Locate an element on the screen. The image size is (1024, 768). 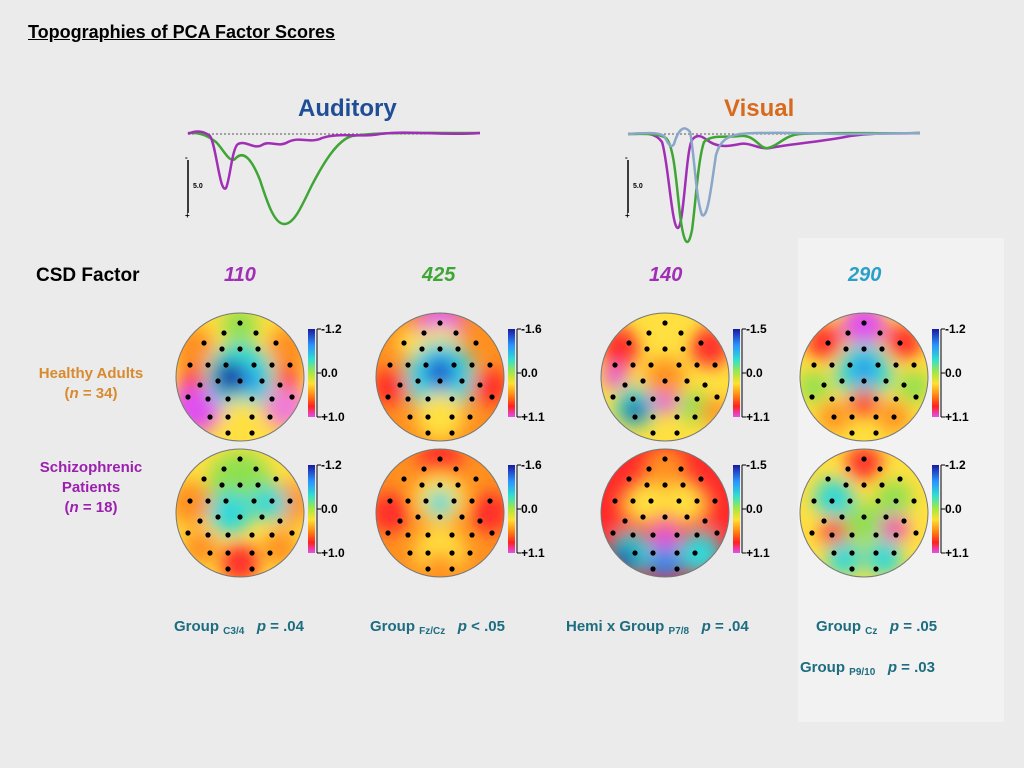
auditory-title: Auditory is located at coordinates (347, 108).